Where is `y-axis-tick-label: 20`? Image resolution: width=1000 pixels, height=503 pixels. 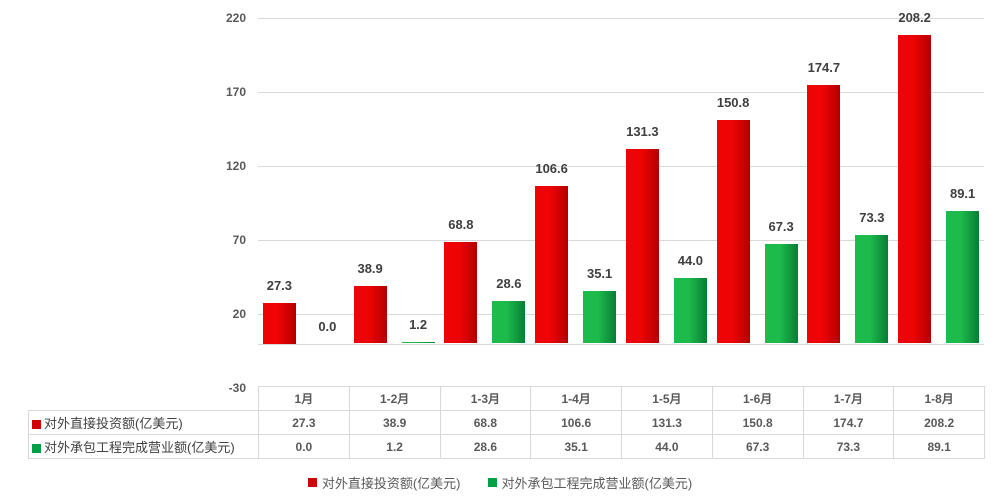
y-axis-tick-label: 20 is located at coordinates (239, 313).